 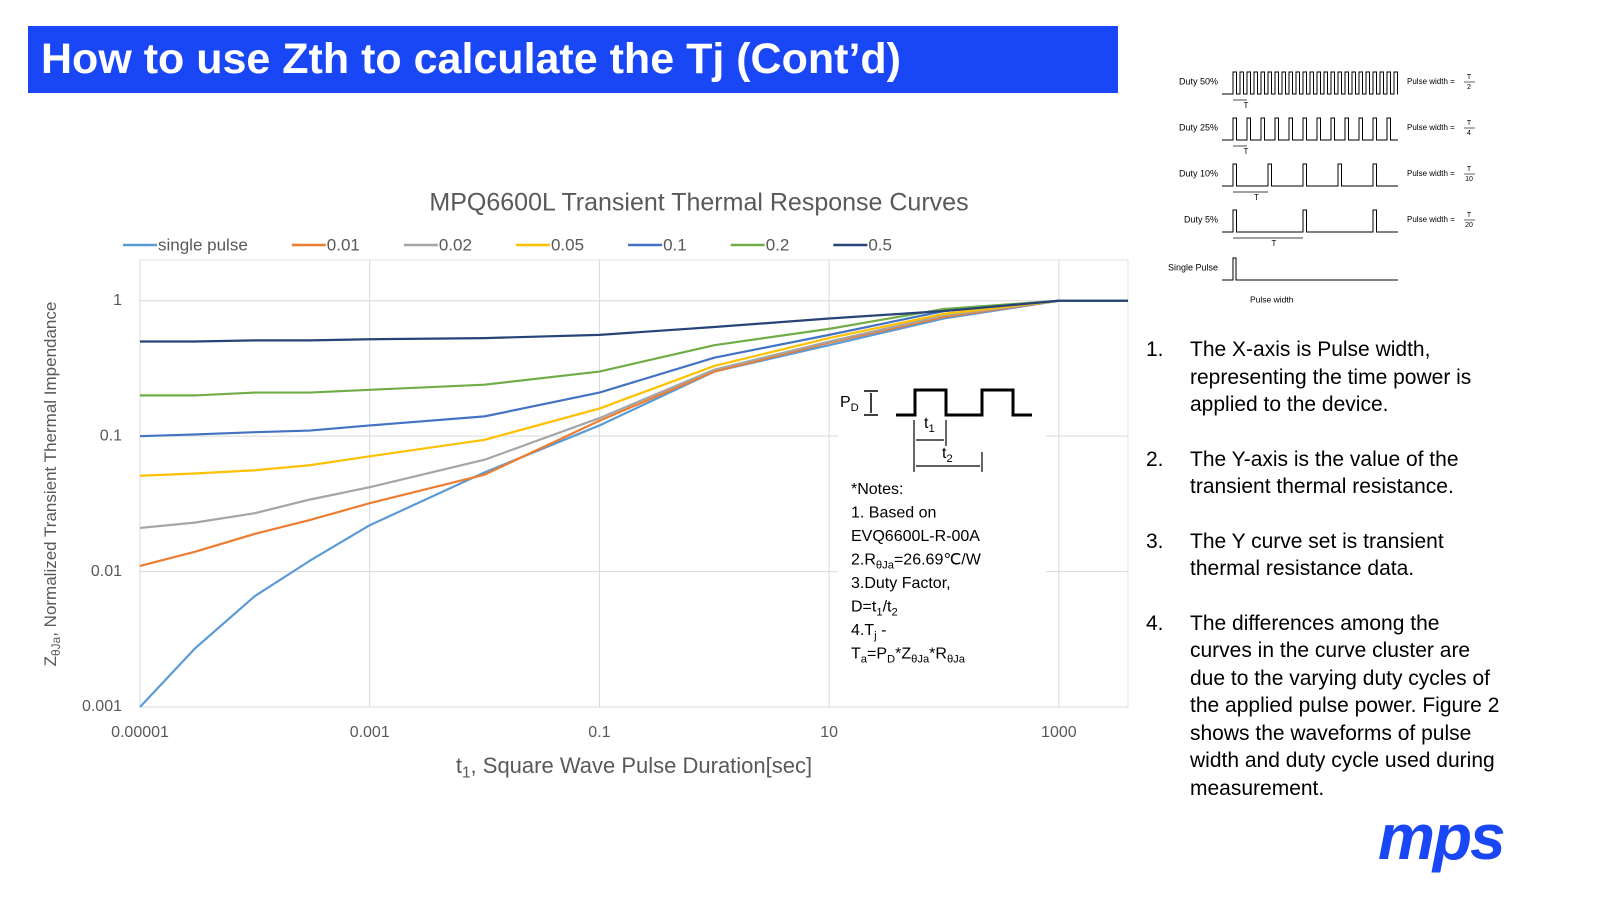 I want to click on note-line: 3.Duty Factor,, so click(x=901, y=583).